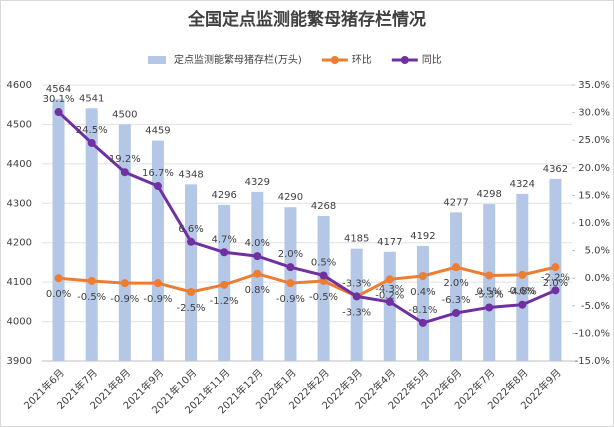  Describe the element at coordinates (592, 333) in the screenshot. I see `y2-tick-label: -10.0%` at that location.